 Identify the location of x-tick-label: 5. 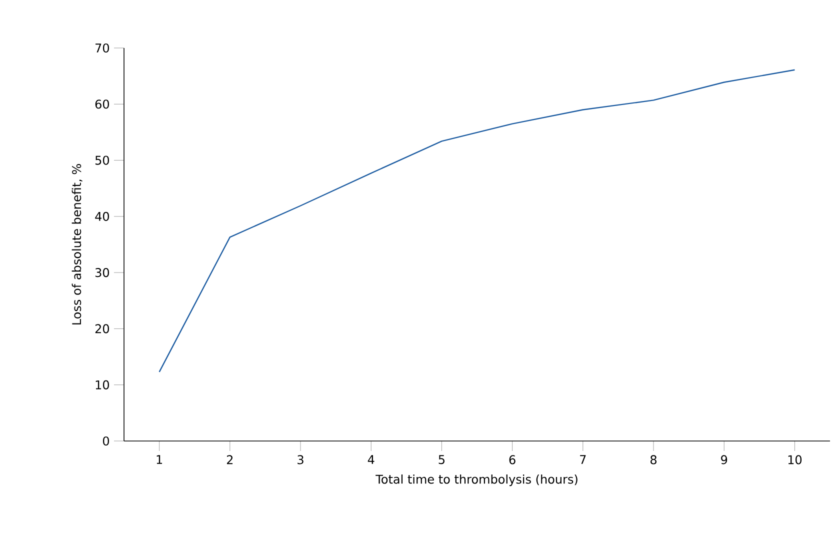
(441, 459).